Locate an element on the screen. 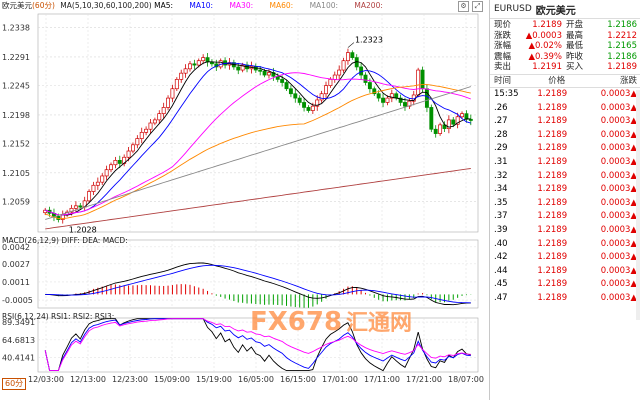 This screenshot has width=640, height=400. quote-value: 1.2191 is located at coordinates (547, 67).